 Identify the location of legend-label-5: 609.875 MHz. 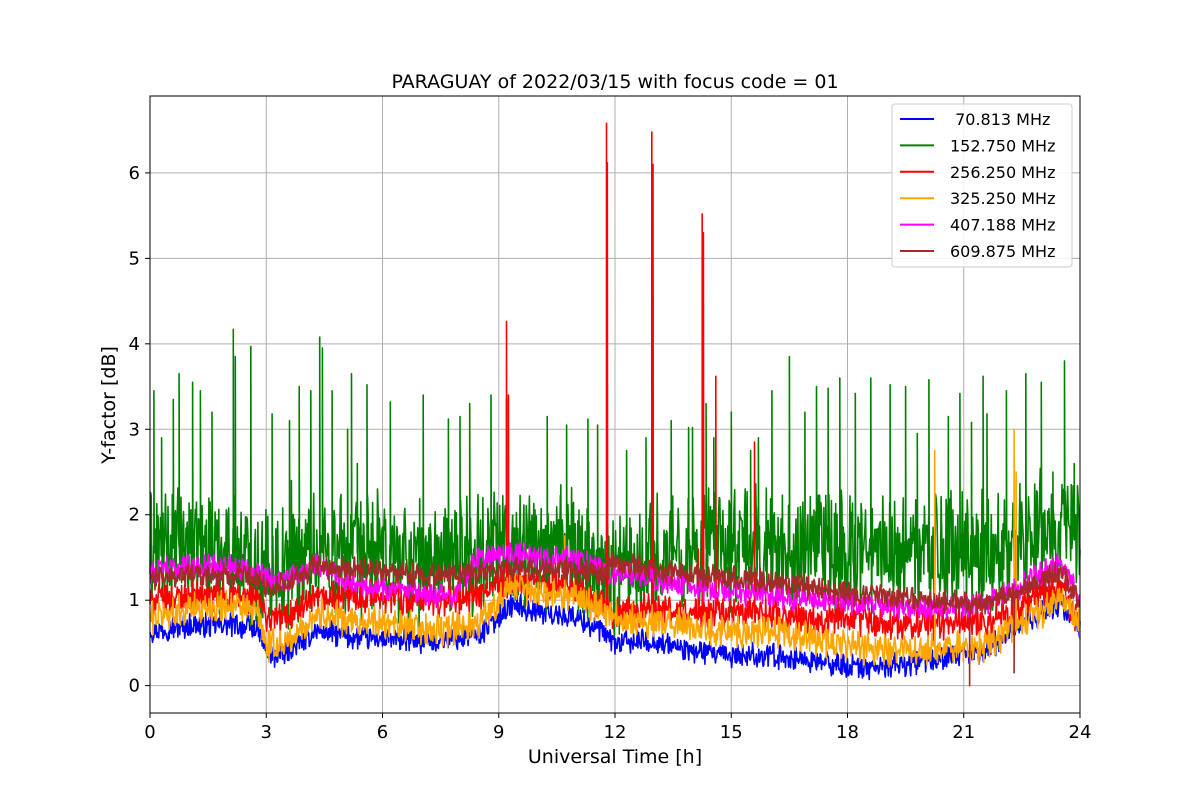
(1002, 251).